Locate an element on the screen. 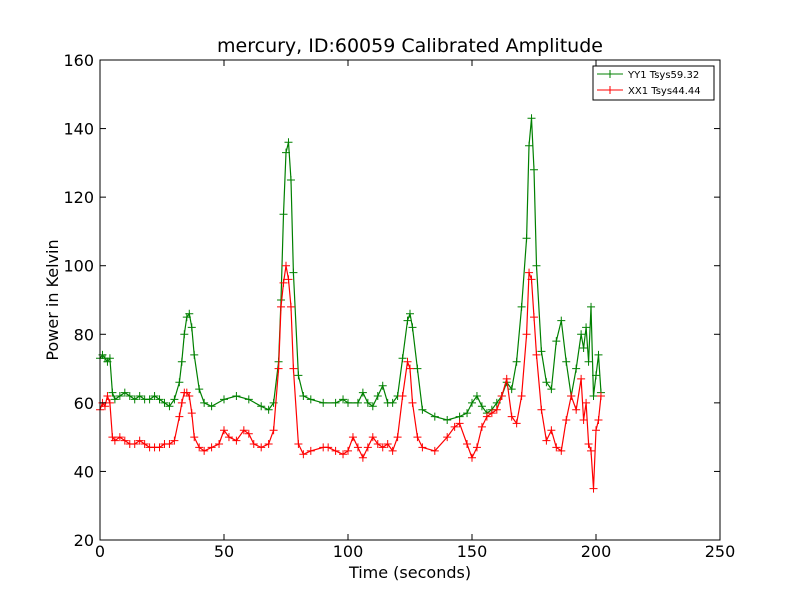 The image size is (800, 600). legend-box is located at coordinates (653, 83).